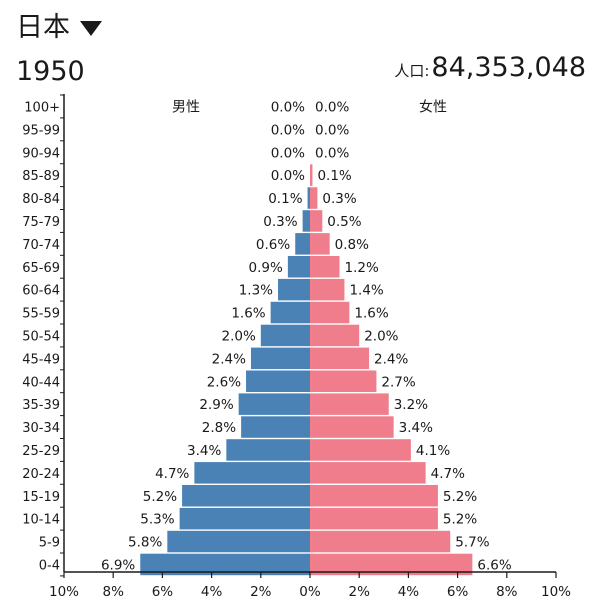 The width and height of the screenshot is (600, 615). I want to click on female-value-label: 1.6%, so click(371, 314).